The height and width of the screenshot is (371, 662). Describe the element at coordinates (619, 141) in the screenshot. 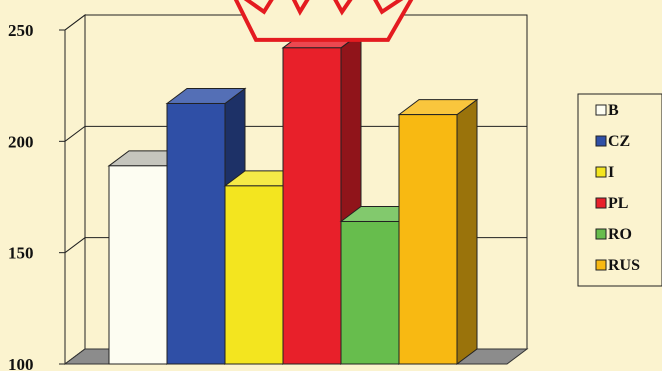

I see `legend-label: CZ` at that location.